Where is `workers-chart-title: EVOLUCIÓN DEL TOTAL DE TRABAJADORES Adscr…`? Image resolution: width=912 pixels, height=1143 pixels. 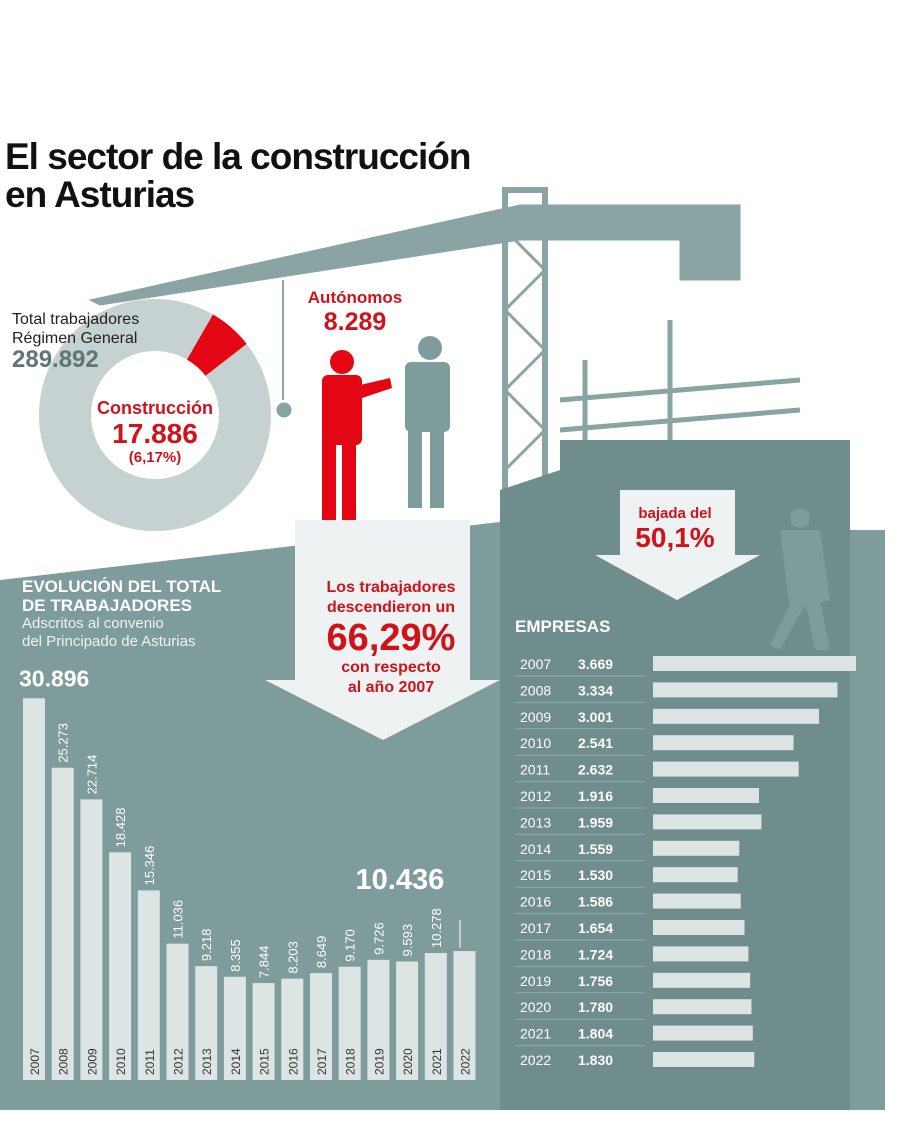 workers-chart-title: EVOLUCIÓN DEL TOTAL DE TRABAJADORES Adscr… is located at coordinates (122, 613).